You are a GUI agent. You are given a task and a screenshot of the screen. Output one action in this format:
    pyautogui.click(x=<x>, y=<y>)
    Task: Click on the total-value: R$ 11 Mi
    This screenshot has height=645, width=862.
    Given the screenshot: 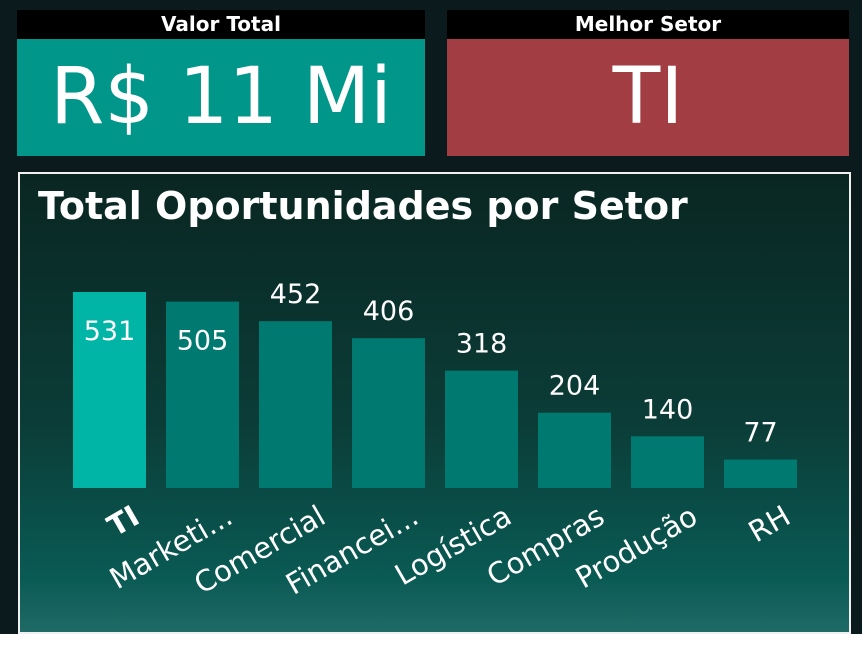 What is the action you would take?
    pyautogui.click(x=221, y=97)
    